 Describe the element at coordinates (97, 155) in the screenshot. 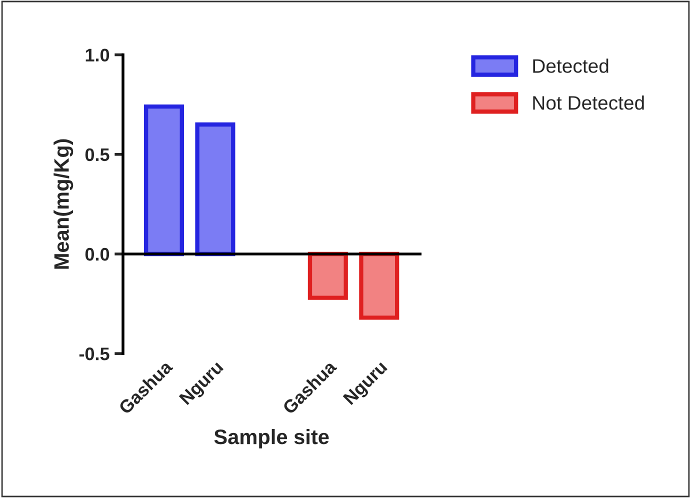

I see `y-tick-label: 0.5` at that location.